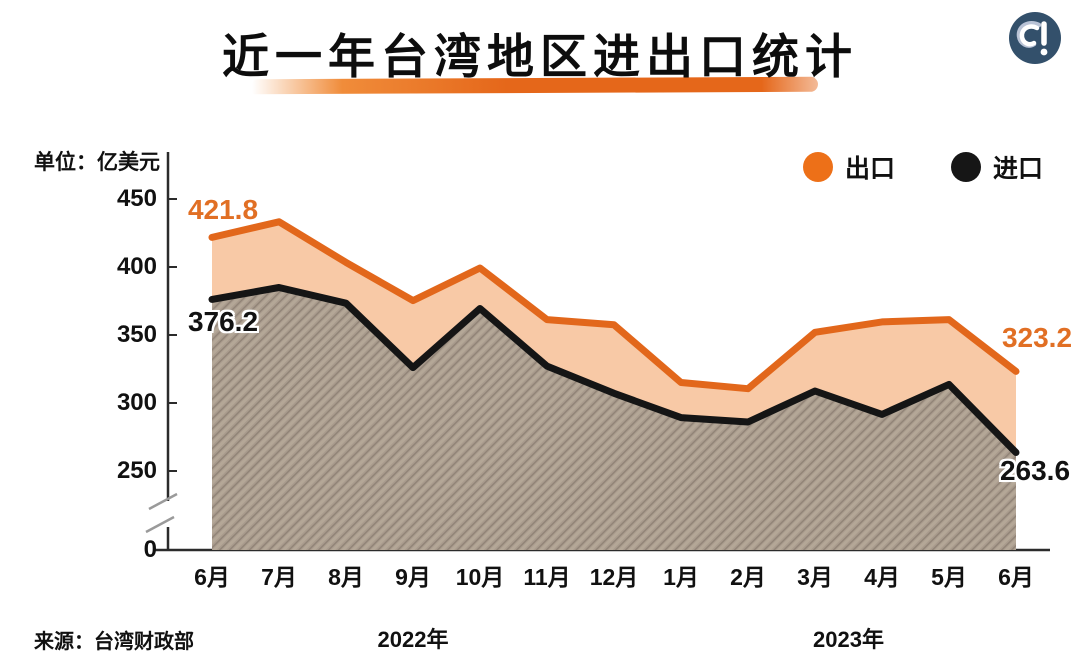 This screenshot has height=660, width=1080. I want to click on x-tick-label: 10月, so click(480, 577).